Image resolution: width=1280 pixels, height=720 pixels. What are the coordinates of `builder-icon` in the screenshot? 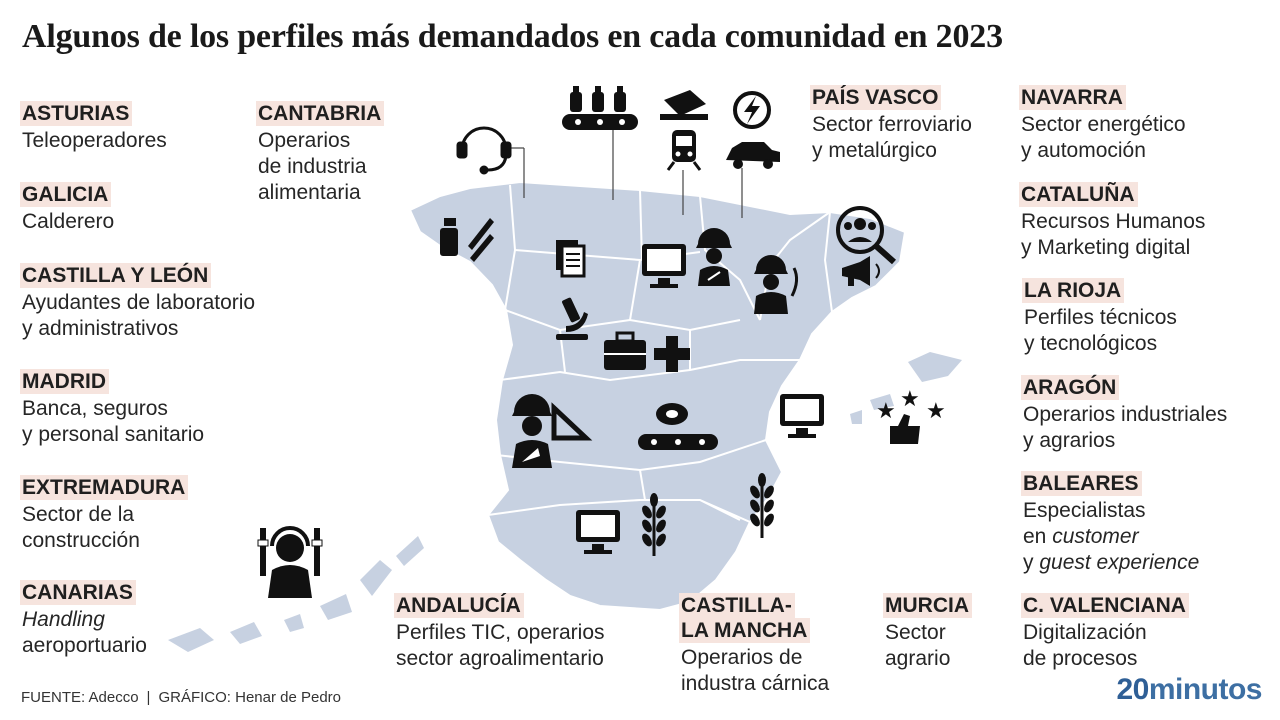 It's located at (552, 431).